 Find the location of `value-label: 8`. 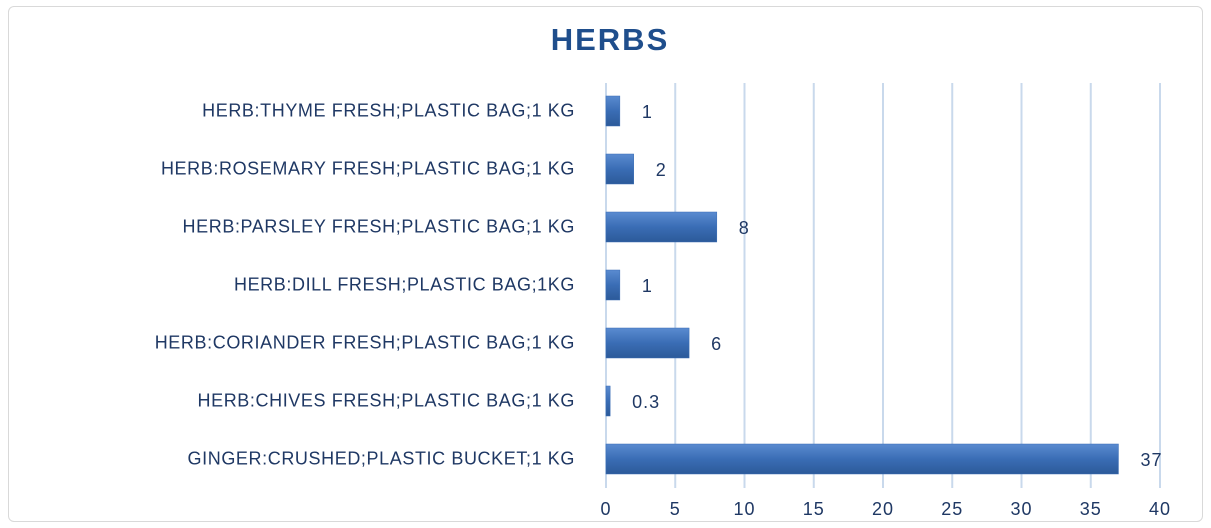

value-label: 8 is located at coordinates (744, 228).